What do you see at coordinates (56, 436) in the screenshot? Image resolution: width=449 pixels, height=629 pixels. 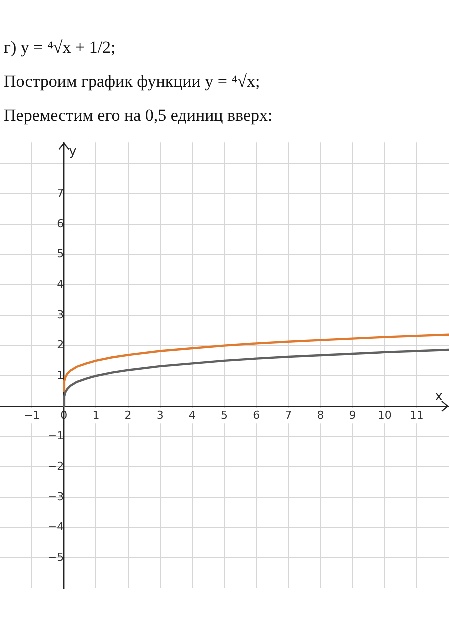 I see `y-tick-label: −1` at bounding box center [56, 436].